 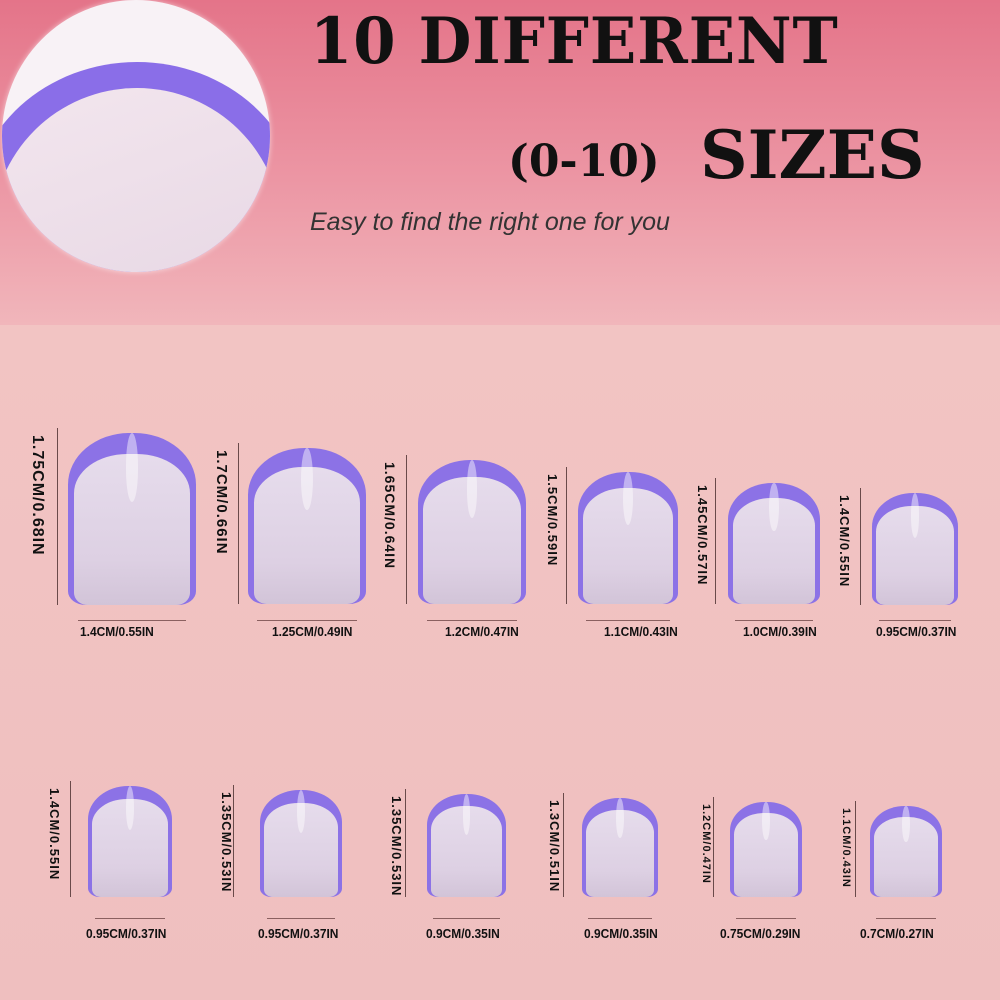 I want to click on length-label: 1.45CM/0.57IN, so click(x=702, y=535).